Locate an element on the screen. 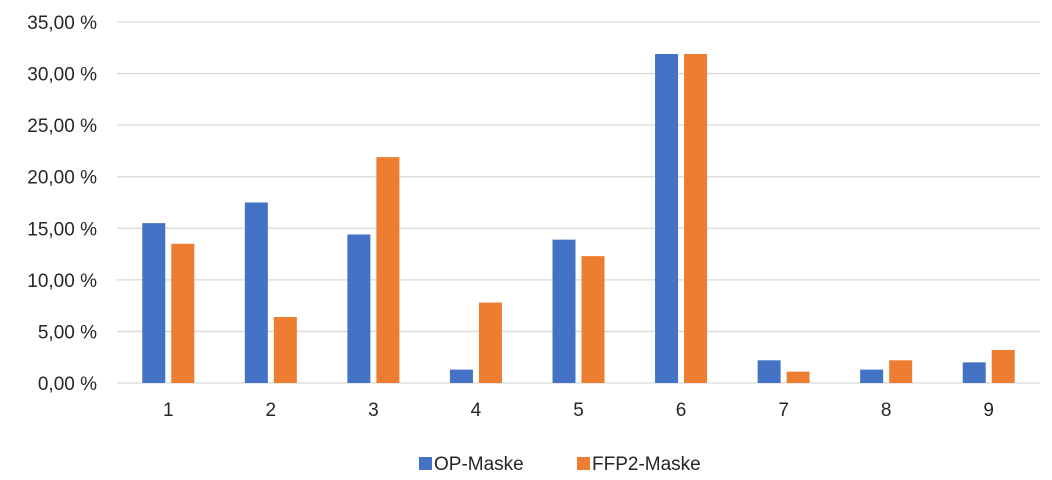 This screenshot has height=480, width=1052. y-tick-label: 0,00 % is located at coordinates (67, 384).